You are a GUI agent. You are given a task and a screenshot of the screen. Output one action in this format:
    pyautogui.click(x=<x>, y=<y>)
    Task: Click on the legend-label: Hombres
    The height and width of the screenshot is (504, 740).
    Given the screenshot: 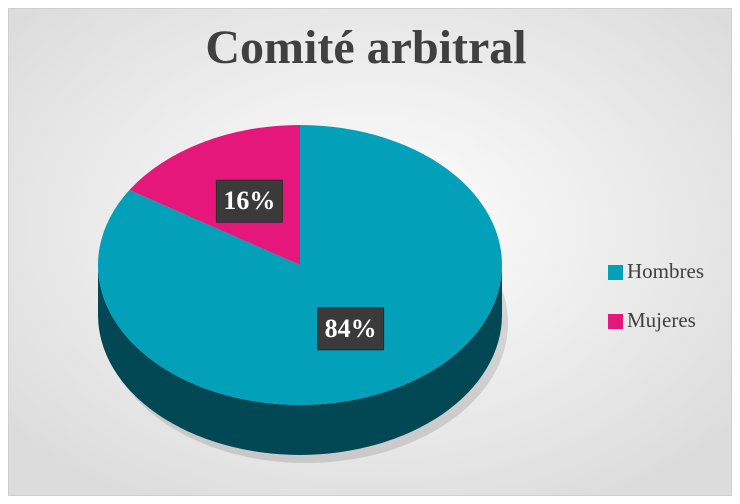 What is the action you would take?
    pyautogui.click(x=665, y=271)
    